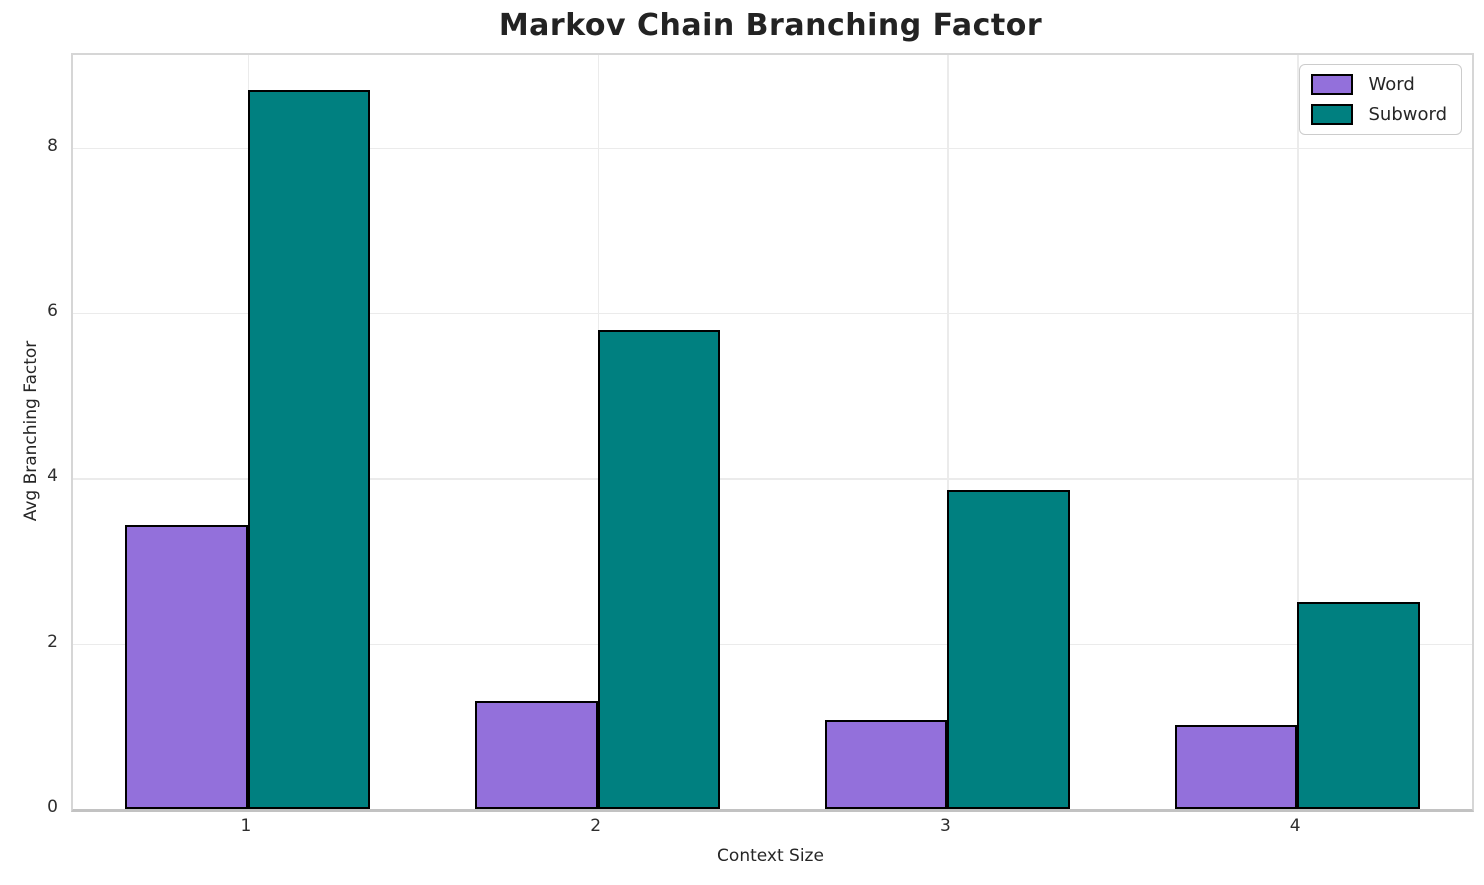  What do you see at coordinates (52, 145) in the screenshot?
I see `y-tick-label: 8` at bounding box center [52, 145].